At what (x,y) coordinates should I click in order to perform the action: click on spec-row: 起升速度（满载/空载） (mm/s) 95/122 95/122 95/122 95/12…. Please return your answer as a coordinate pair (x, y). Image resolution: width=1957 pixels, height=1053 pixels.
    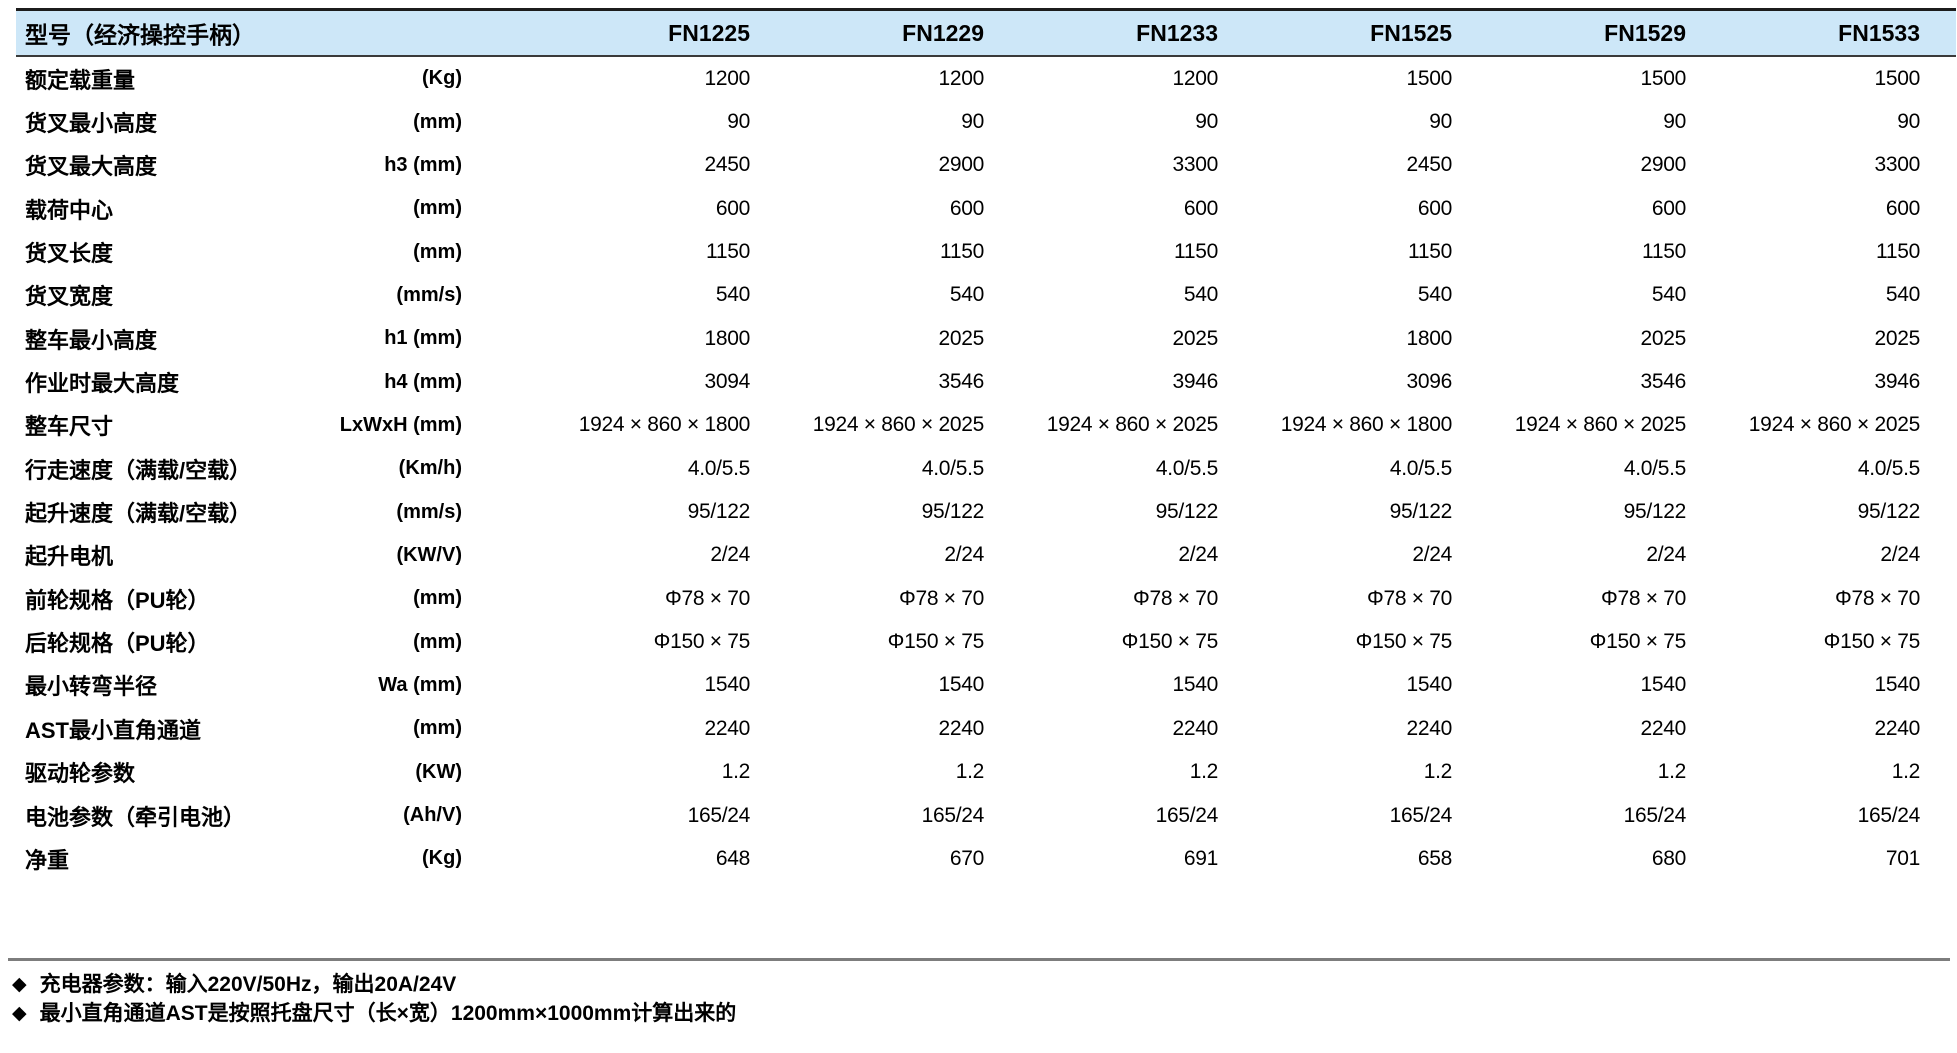
    Looking at the image, I should click on (986, 511).